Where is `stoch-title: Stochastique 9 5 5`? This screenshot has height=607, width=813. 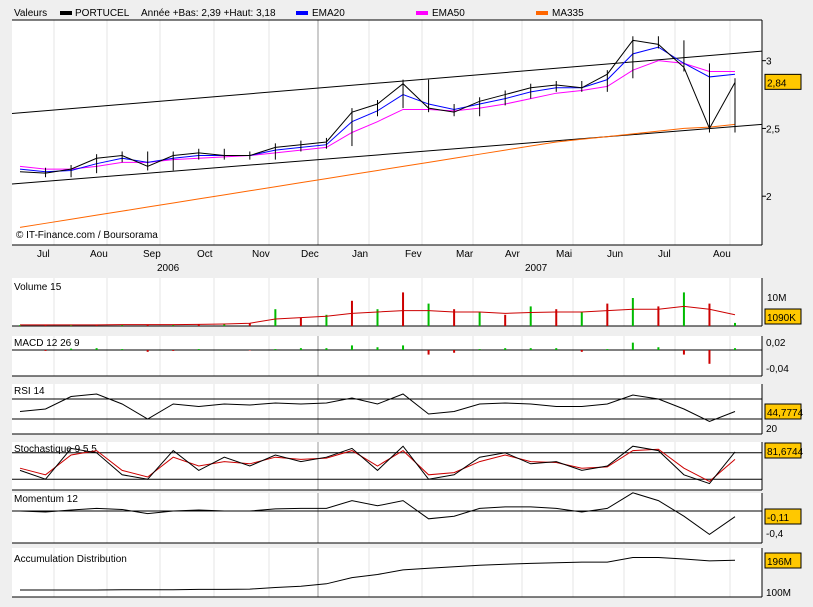
stoch-title: Stochastique 9 5 5 is located at coordinates (55, 449).